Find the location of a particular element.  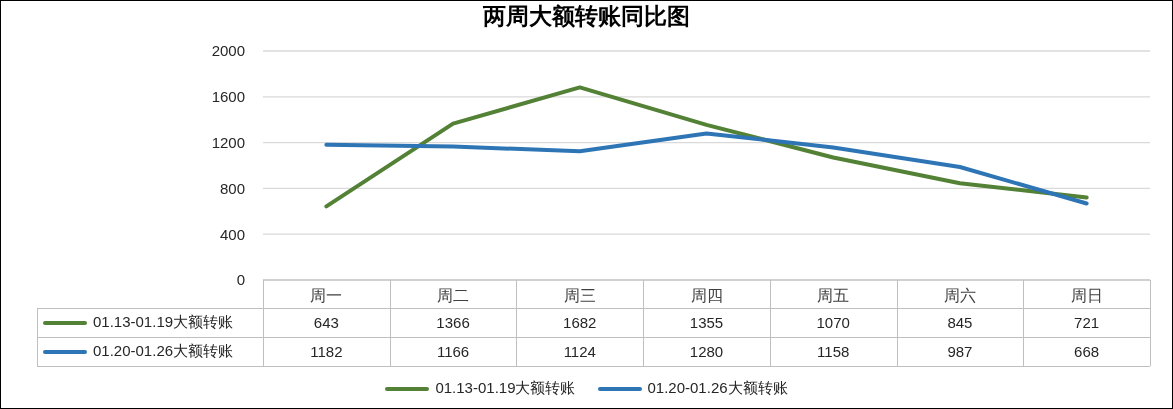

x-tick-label: 周六 is located at coordinates (959, 296).